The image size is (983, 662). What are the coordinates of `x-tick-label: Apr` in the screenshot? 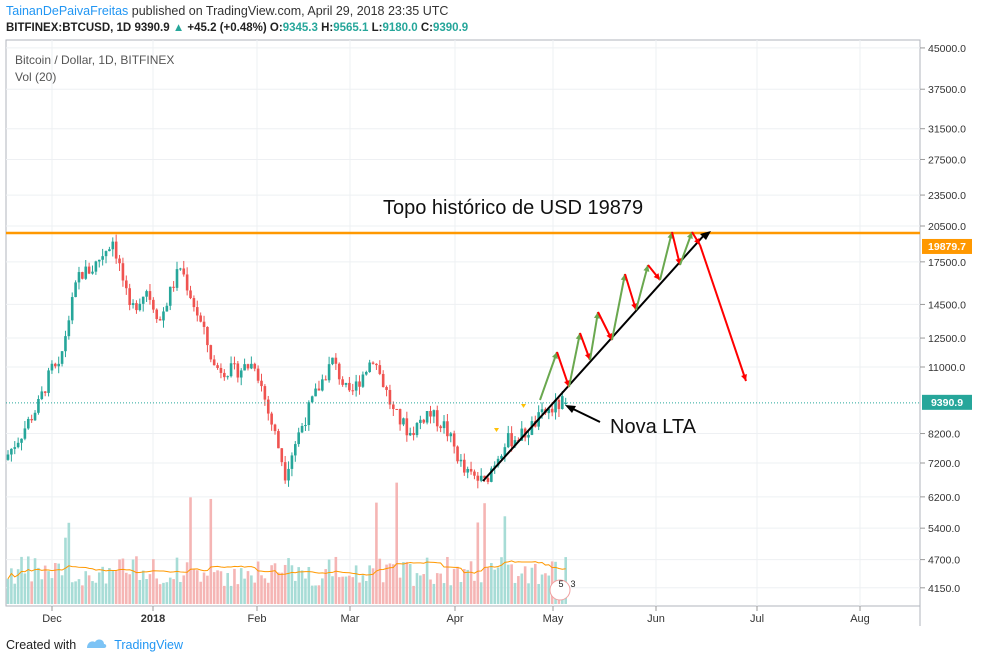 It's located at (454, 619).